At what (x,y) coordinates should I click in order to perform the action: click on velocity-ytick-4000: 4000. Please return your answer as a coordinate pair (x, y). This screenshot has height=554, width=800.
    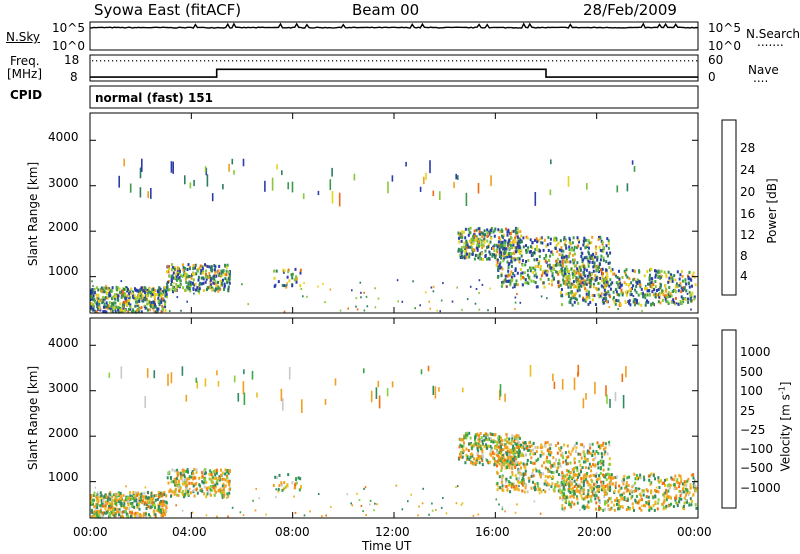
    Looking at the image, I should click on (63, 343).